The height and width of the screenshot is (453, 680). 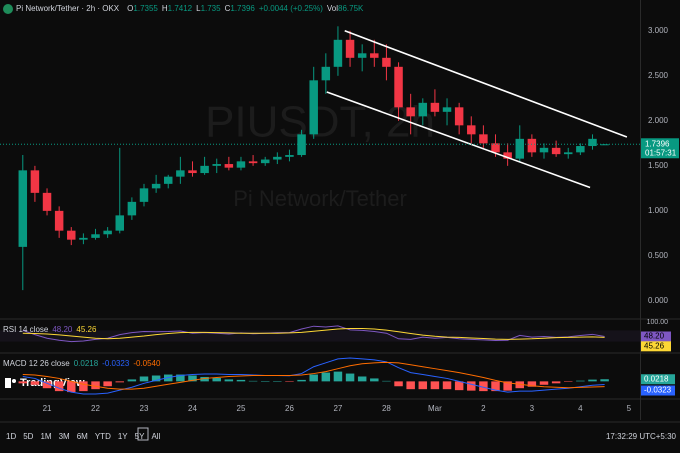 I want to click on legend-value: 48.20, so click(x=62, y=329).